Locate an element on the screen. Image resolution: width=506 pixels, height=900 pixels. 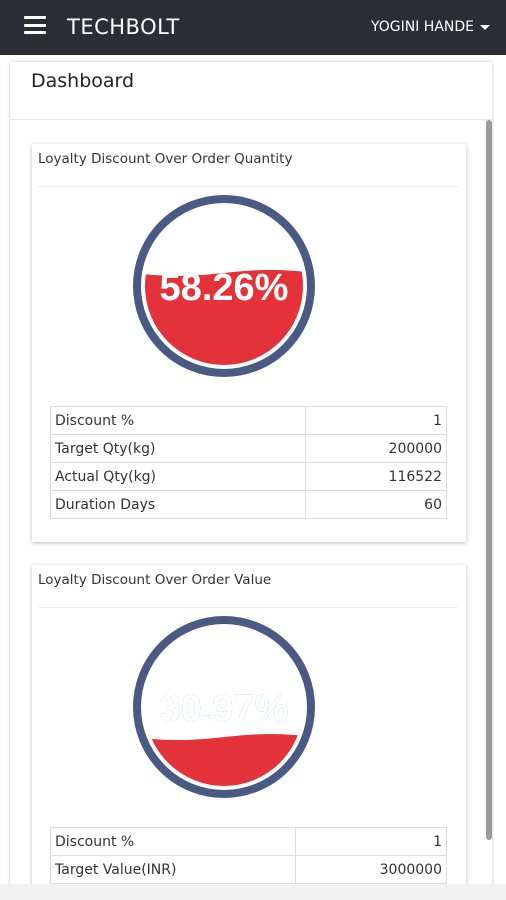
table-row: Target Value(INR) 3000000 is located at coordinates (248, 869).